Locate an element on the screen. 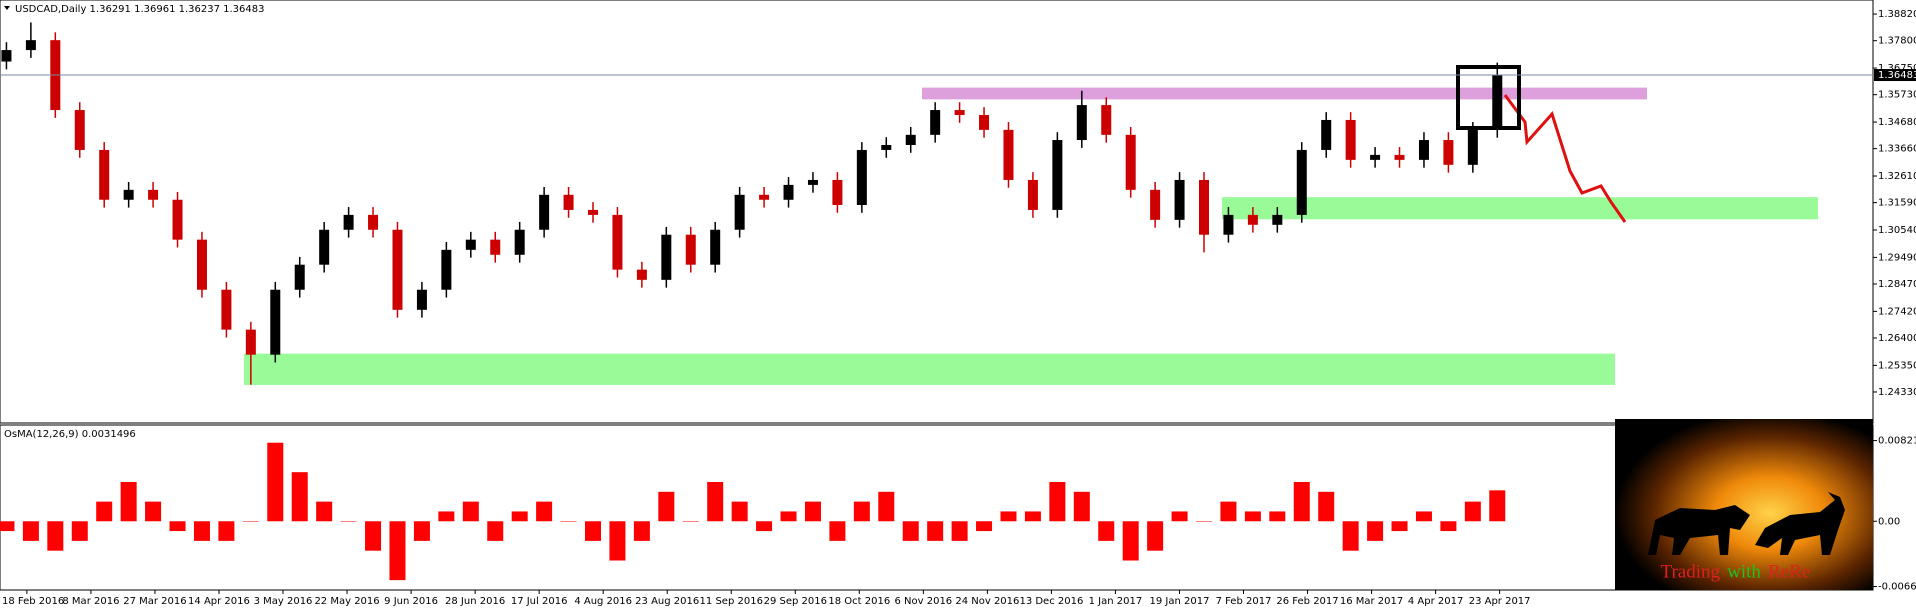 This screenshot has height=610, width=1916. y-tick-label: 1.24330 is located at coordinates (1897, 392).